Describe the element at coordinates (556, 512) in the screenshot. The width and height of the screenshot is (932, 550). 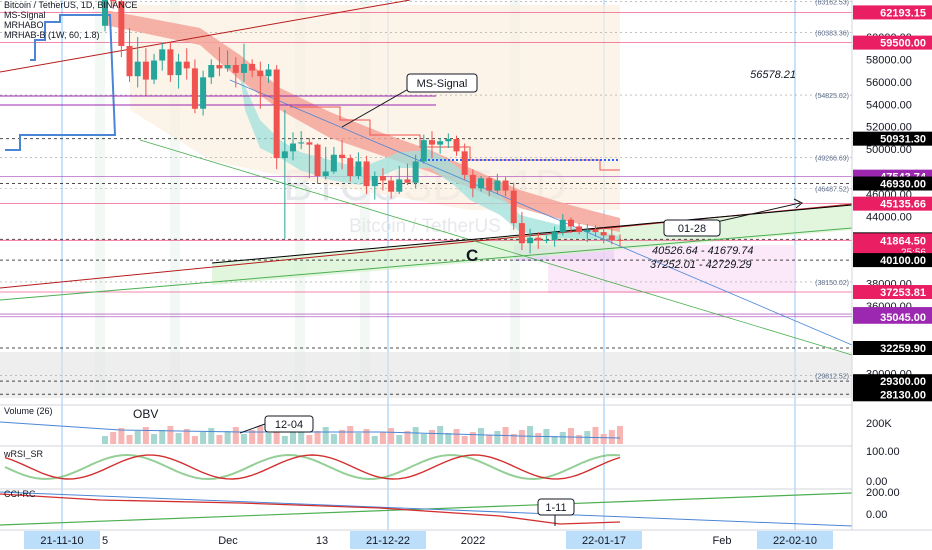
I see `cci-callout: 1-11` at that location.